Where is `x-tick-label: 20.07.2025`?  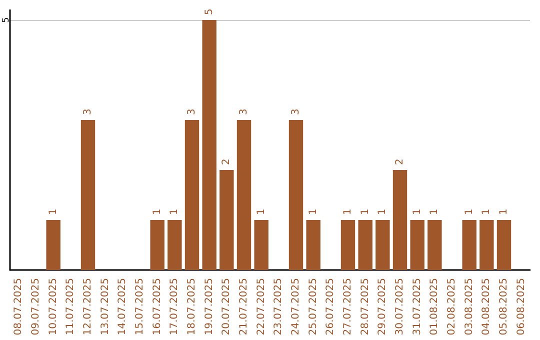
x-tick-label: 20.07.2025 is located at coordinates (226, 307).